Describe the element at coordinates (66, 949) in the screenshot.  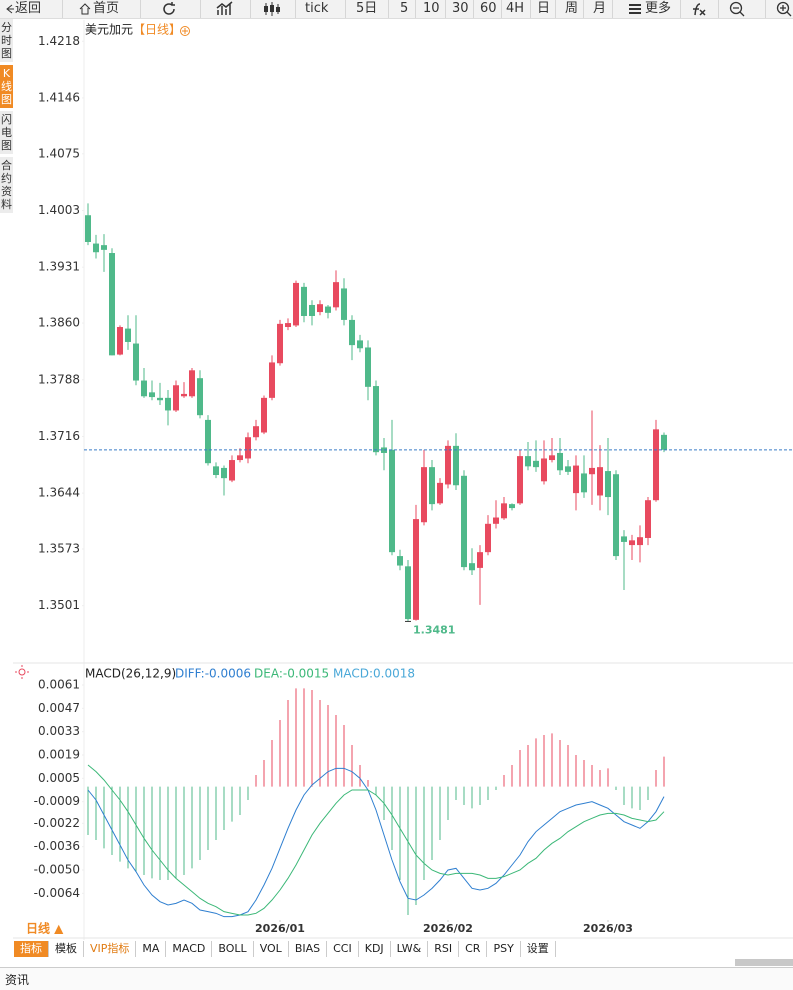
I see `indicator-tab: 模板` at that location.